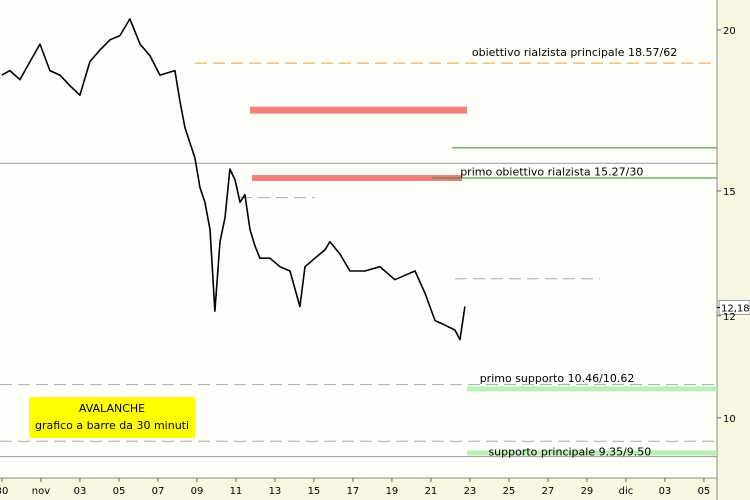  I want to click on x-tick-label: 11, so click(236, 491).